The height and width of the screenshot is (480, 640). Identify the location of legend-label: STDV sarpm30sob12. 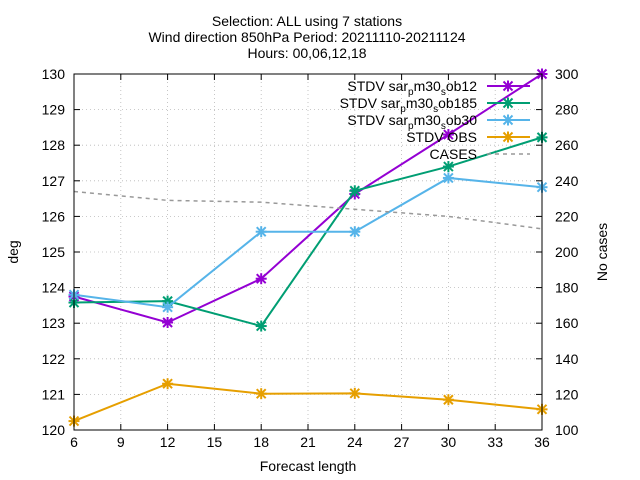
(412, 88).